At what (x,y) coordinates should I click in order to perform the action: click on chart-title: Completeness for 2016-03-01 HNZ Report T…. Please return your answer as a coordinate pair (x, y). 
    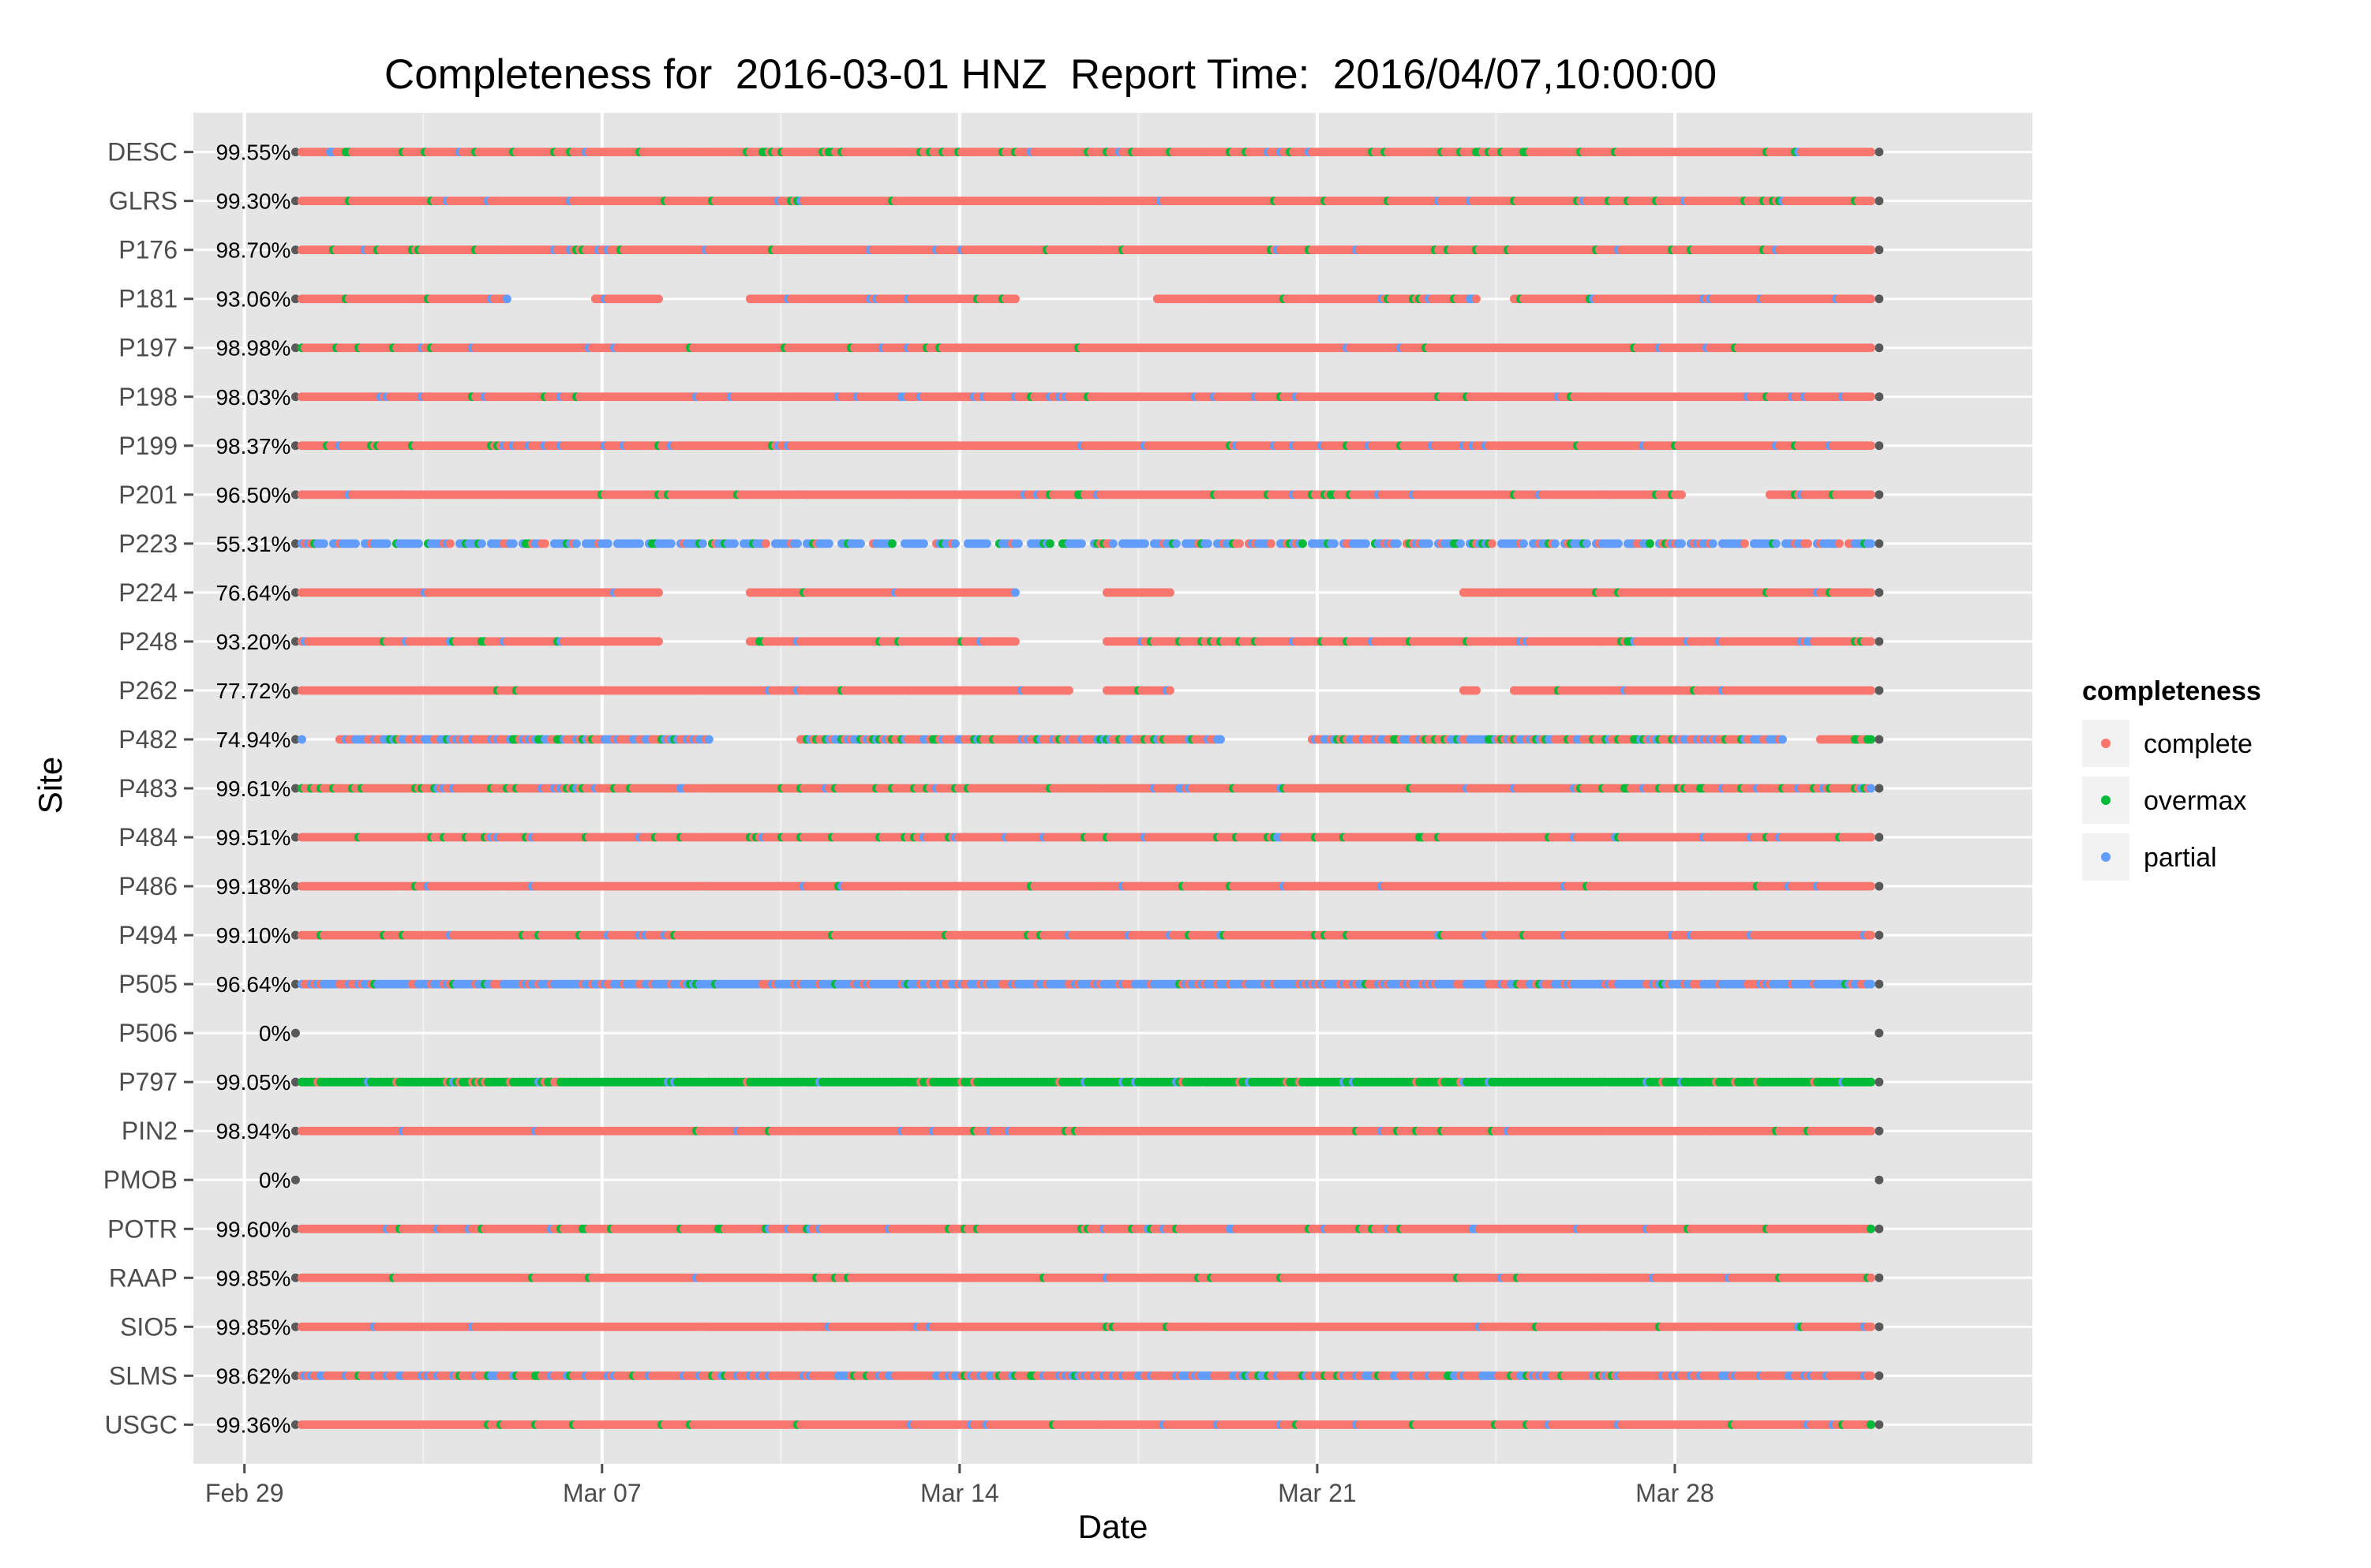
    Looking at the image, I should click on (1050, 75).